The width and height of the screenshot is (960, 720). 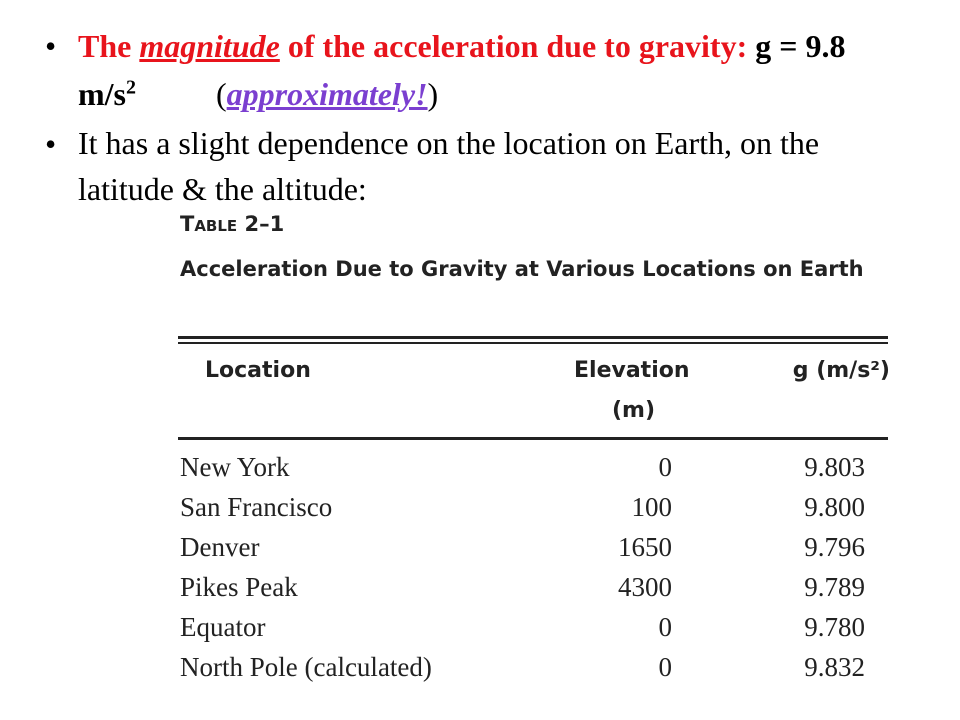 What do you see at coordinates (834, 667) in the screenshot?
I see `g-cell: 9.832` at bounding box center [834, 667].